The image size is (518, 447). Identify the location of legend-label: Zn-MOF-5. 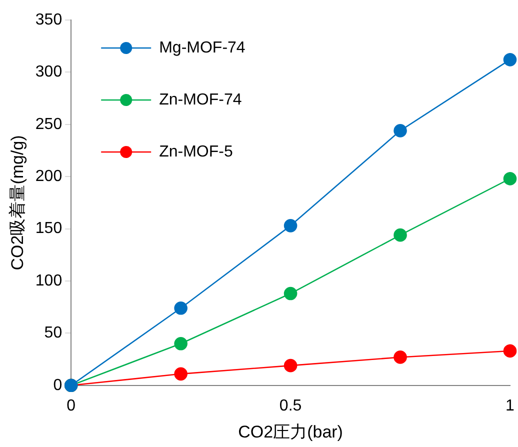
(196, 151).